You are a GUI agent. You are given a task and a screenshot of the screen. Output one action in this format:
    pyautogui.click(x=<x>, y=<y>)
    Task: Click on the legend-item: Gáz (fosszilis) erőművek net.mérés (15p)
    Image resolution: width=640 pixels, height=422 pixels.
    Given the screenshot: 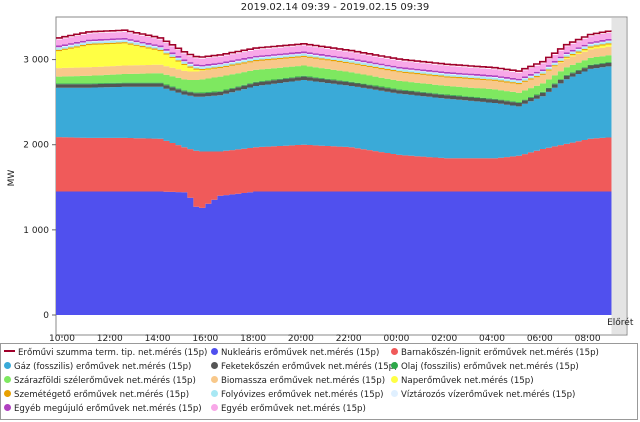 What is the action you would take?
    pyautogui.click(x=97, y=367)
    